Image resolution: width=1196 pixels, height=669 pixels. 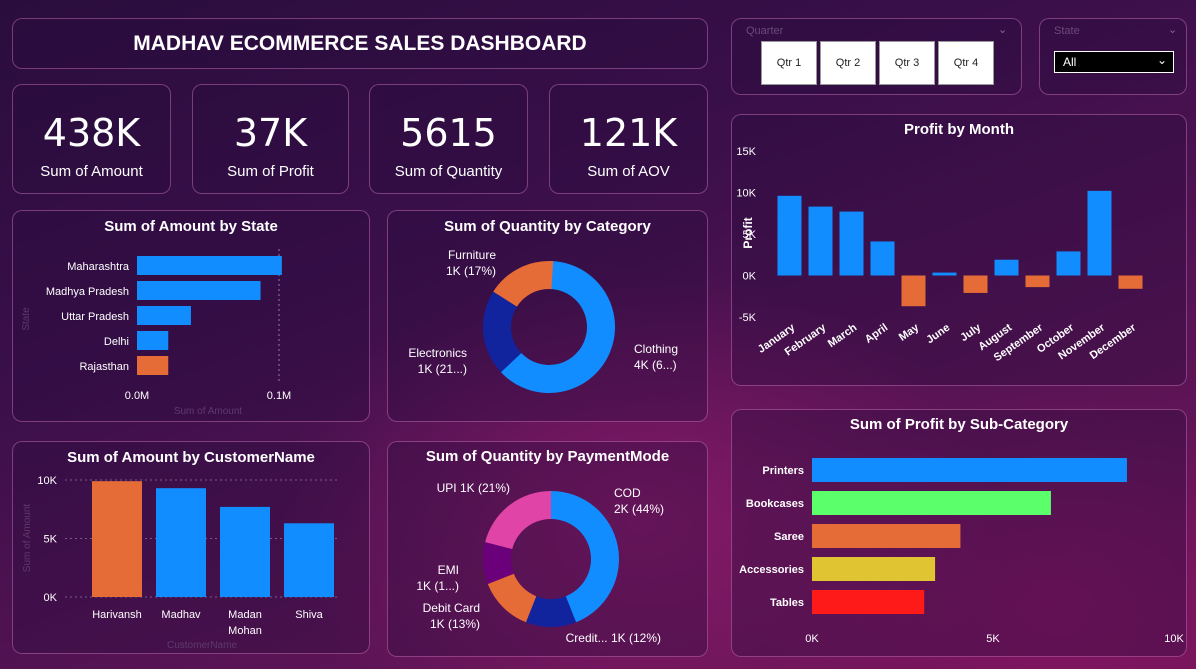 I want to click on kpi-value: 438K, so click(x=91, y=133).